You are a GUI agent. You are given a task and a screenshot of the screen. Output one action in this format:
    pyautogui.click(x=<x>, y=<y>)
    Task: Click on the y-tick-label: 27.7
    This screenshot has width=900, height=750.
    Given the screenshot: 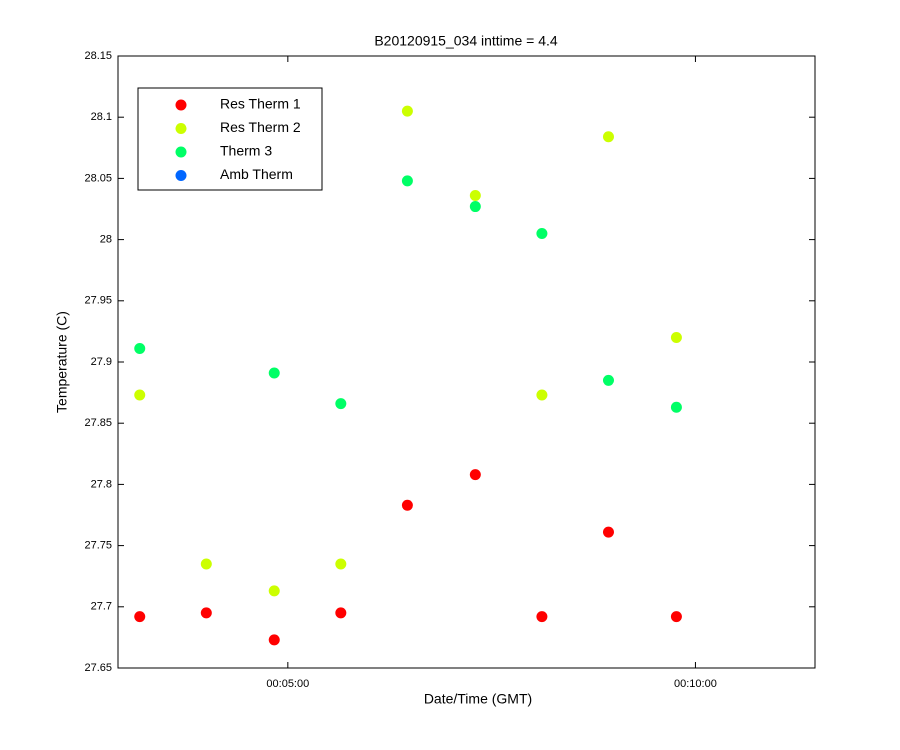 What is the action you would take?
    pyautogui.click(x=101, y=607)
    